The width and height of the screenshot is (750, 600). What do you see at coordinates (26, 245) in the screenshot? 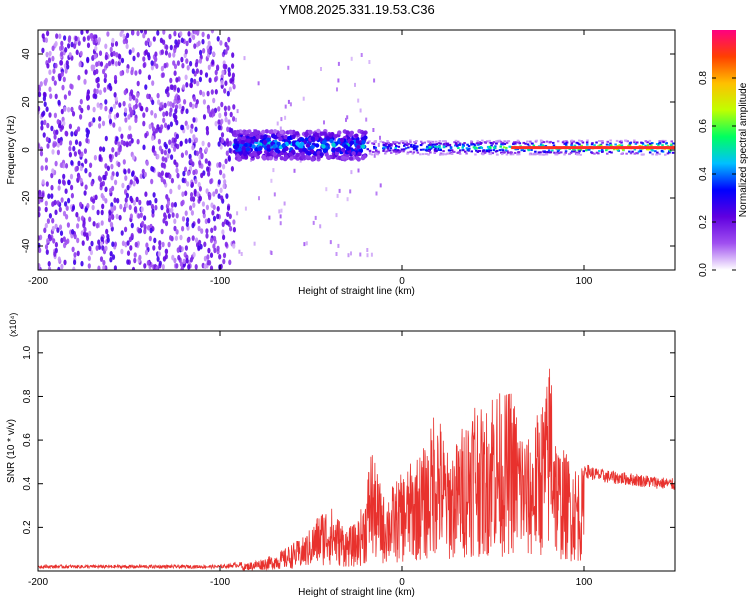
I see `y-tick-label: -40` at bounding box center [26, 245].